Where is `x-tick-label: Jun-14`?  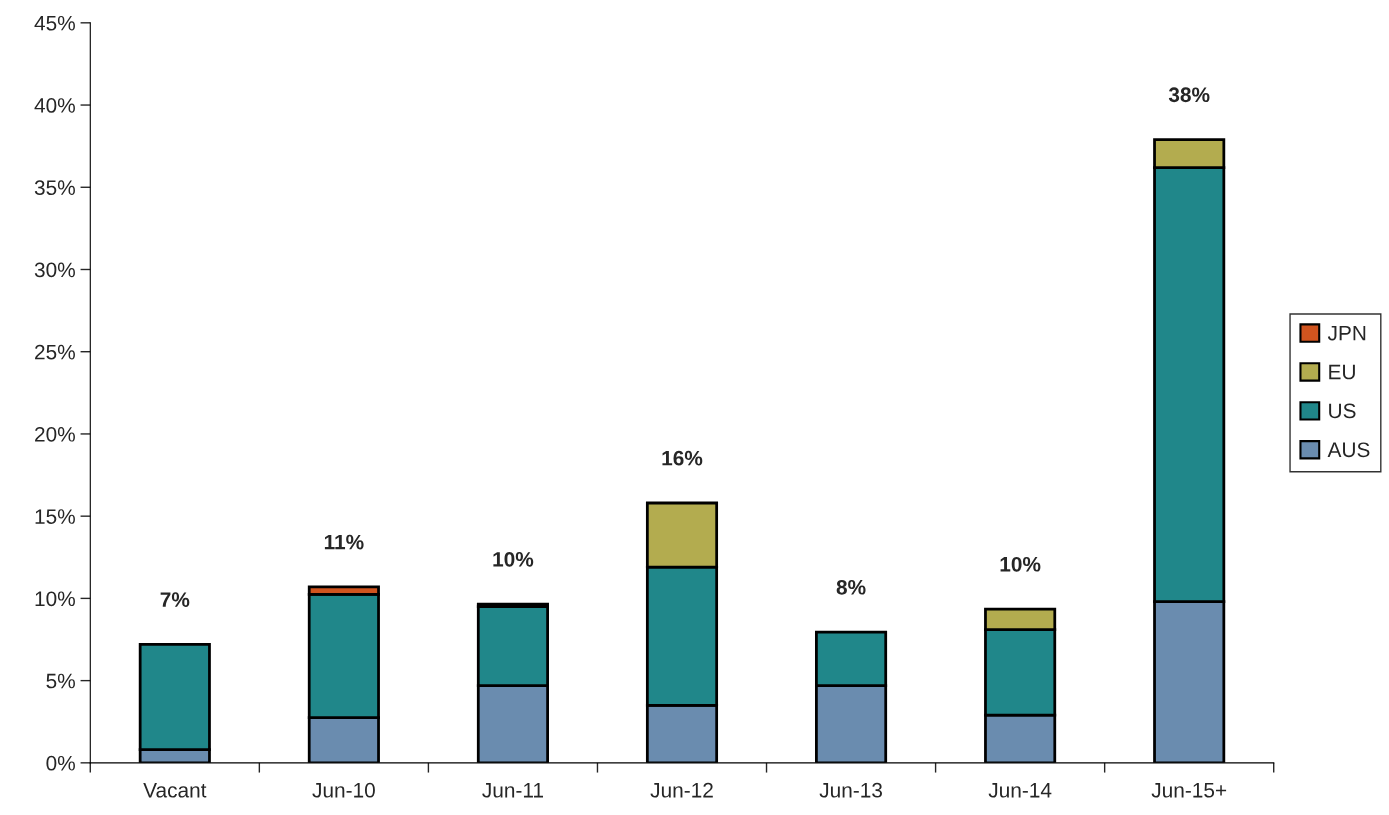
x-tick-label: Jun-14 is located at coordinates (1020, 790).